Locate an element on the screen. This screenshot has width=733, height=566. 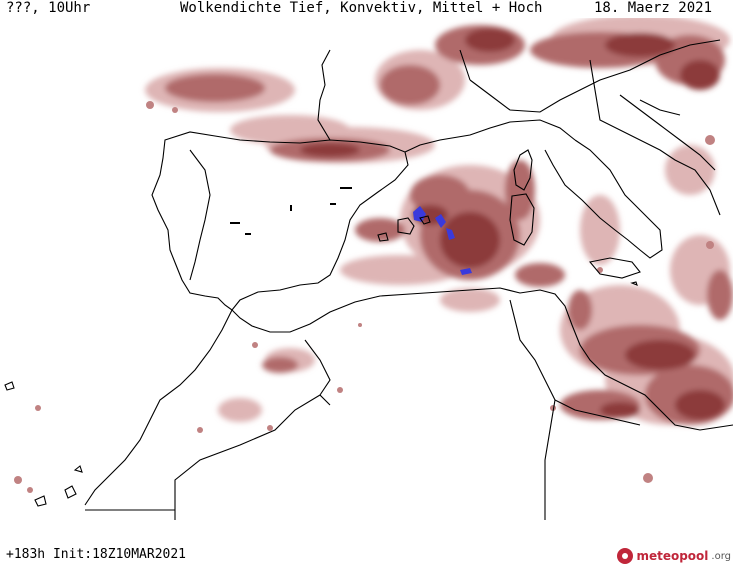
logo-name: meteopool is located at coordinates (672, 556).